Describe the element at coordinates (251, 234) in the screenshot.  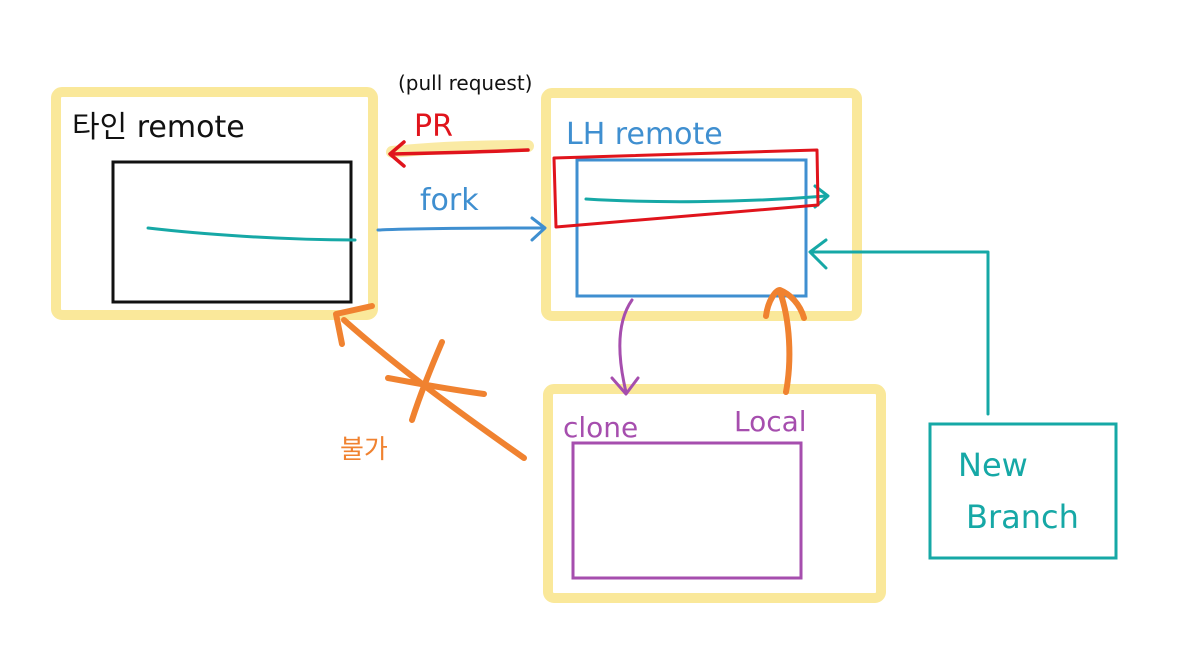
I see `others-remote-branch-line` at that location.